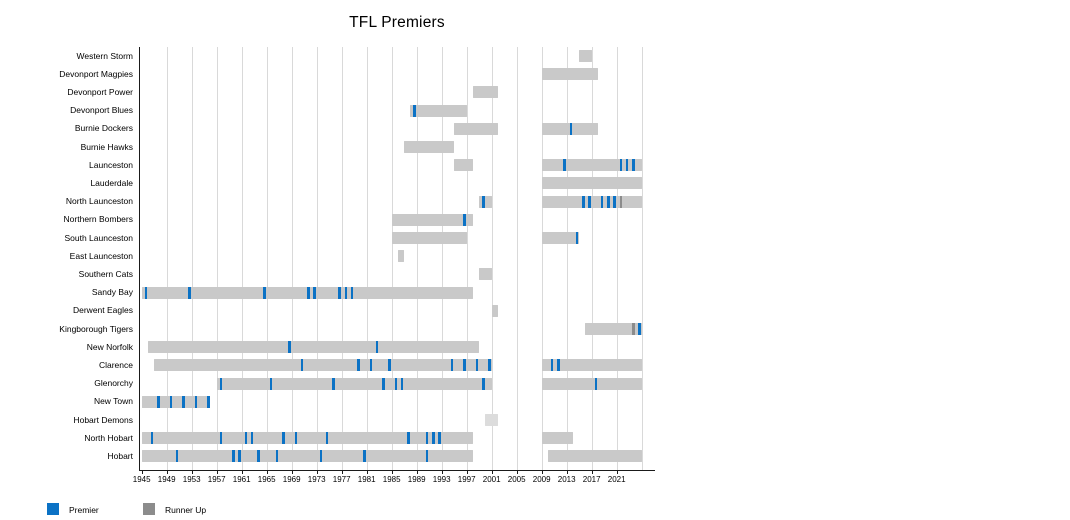  What do you see at coordinates (616, 479) in the screenshot?
I see `x-axis-label: 2021` at bounding box center [616, 479].